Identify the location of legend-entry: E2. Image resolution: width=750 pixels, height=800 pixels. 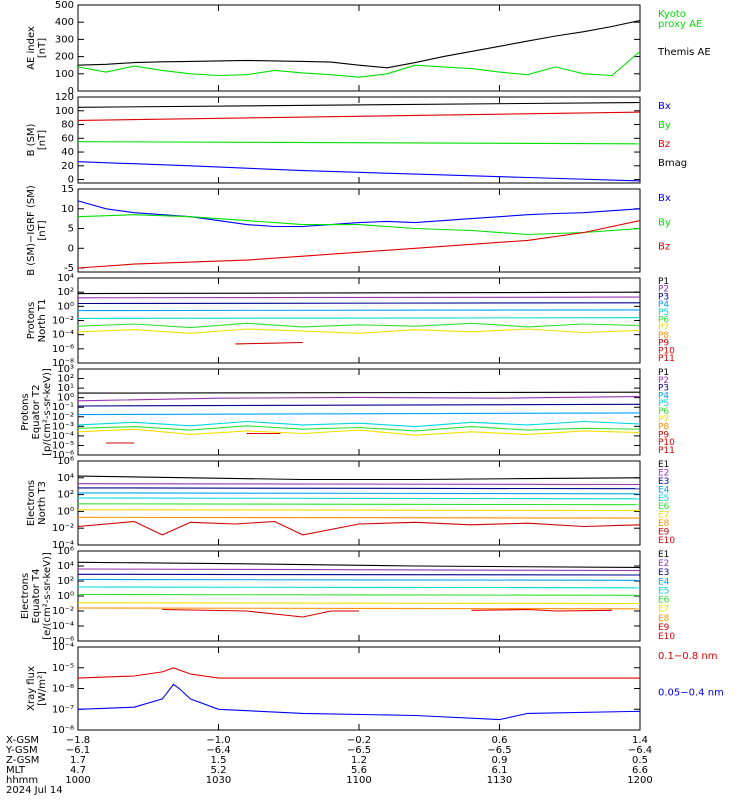
(663, 564).